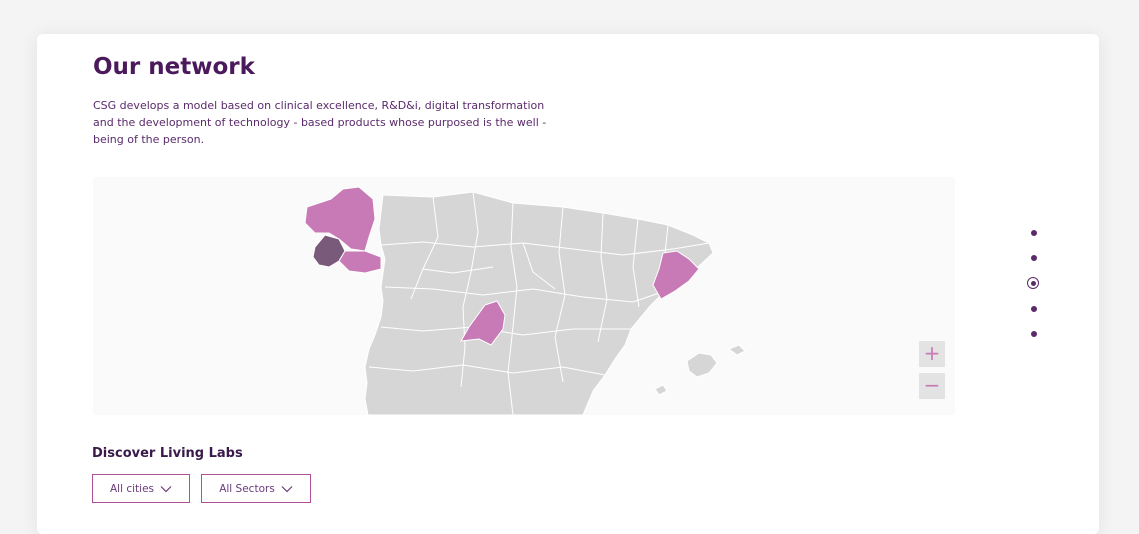 The height and width of the screenshot is (534, 1139). Describe the element at coordinates (340, 219) in the screenshot. I see `region-lugo-a-coruna` at that location.